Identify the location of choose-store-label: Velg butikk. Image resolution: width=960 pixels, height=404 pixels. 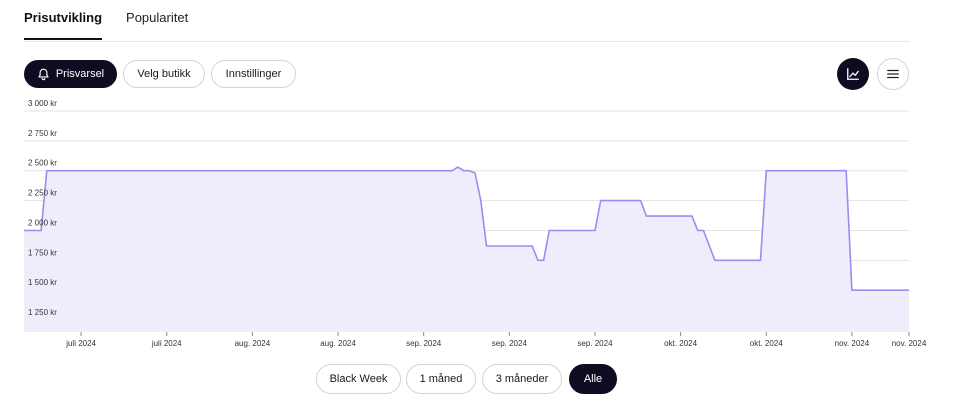
(164, 74).